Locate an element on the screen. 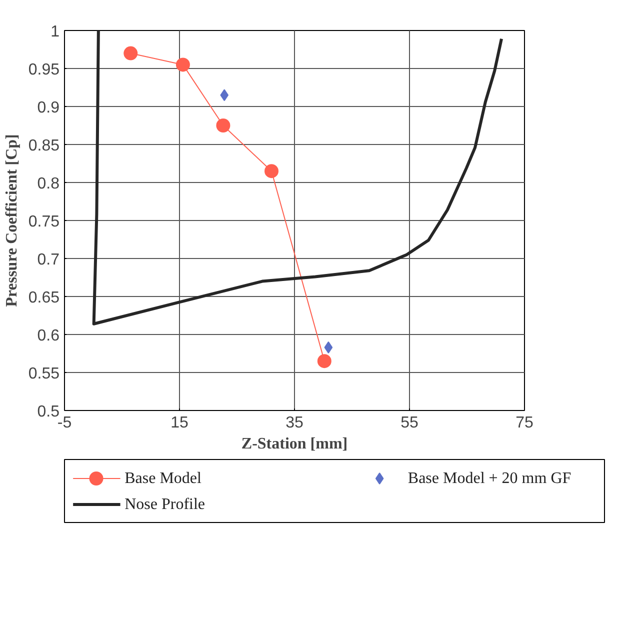  x-tick-label: 15 is located at coordinates (179, 423).